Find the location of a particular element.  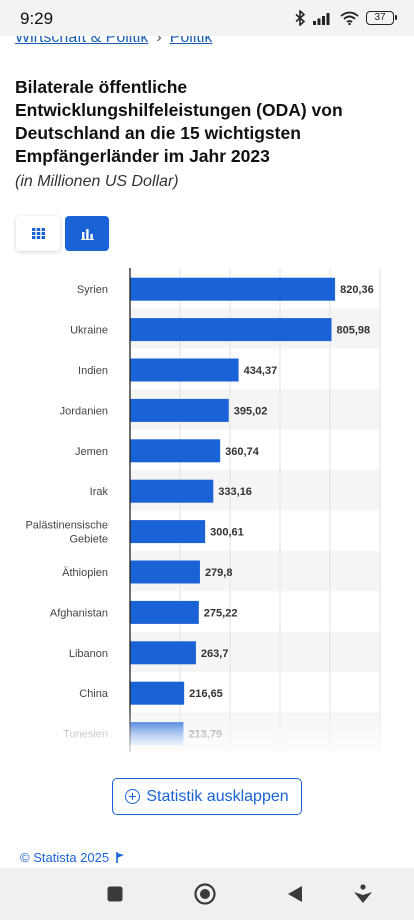

category-label: Palästinensische Gebiete is located at coordinates (66, 533).